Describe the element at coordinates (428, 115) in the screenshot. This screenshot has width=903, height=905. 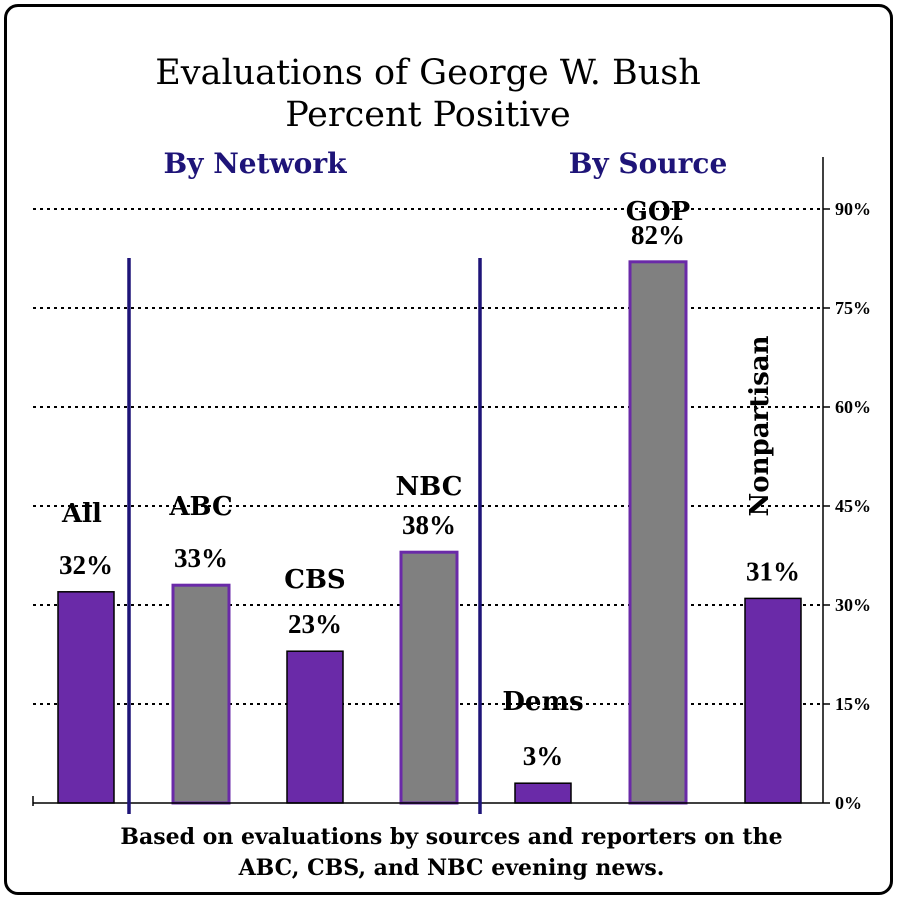
I see `chart-subtitle: Percent Positive` at that location.